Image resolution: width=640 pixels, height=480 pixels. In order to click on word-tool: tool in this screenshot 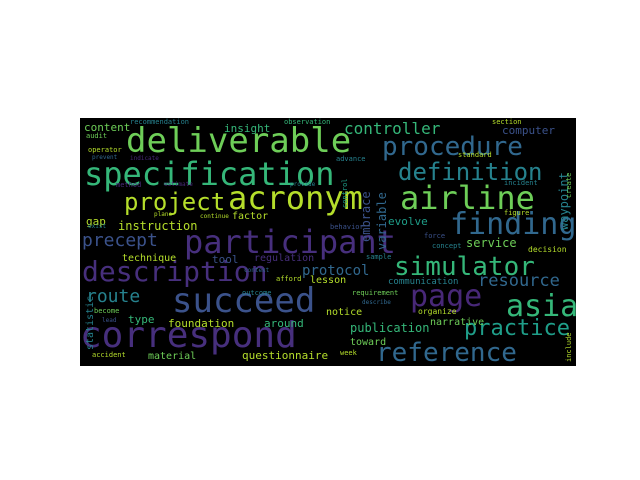, I will do `click(225, 259)`.